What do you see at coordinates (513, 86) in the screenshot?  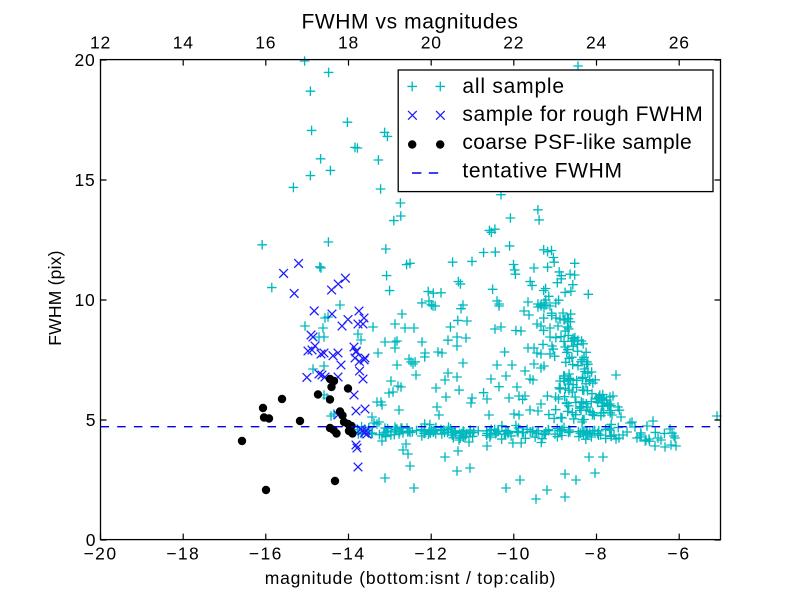 I see `svg-text: all sample` at bounding box center [513, 86].